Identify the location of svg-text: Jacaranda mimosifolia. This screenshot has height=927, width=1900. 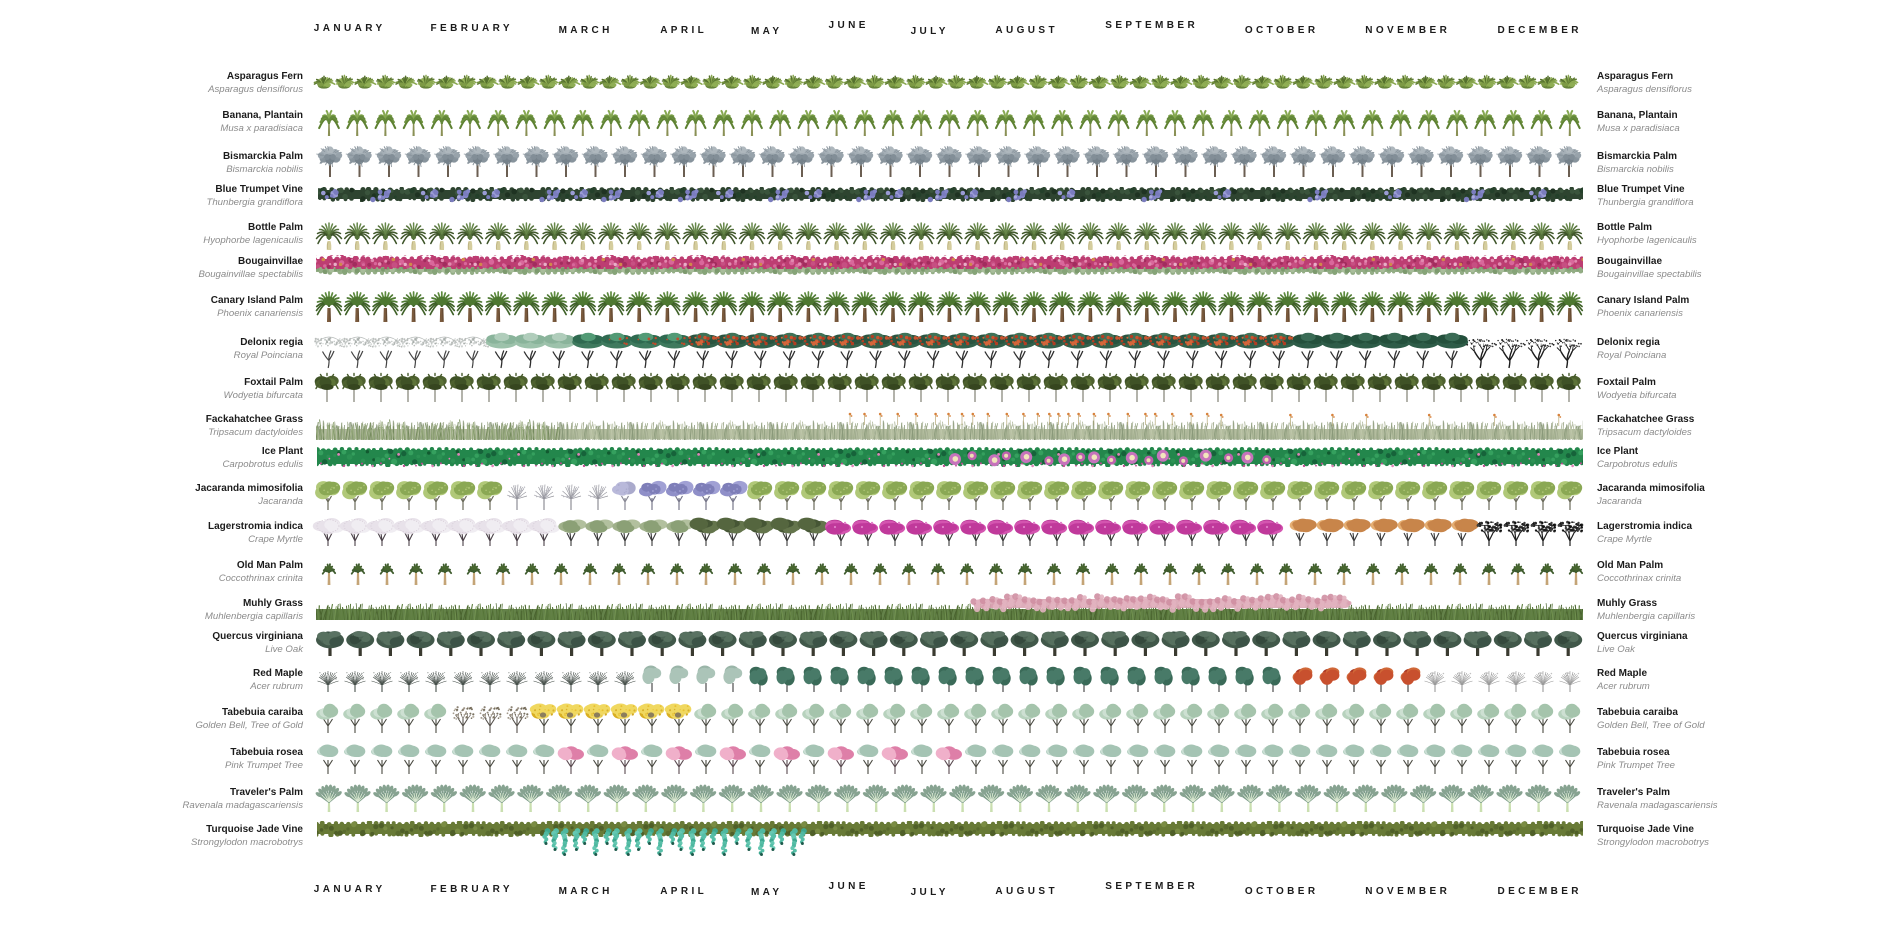
(249, 488).